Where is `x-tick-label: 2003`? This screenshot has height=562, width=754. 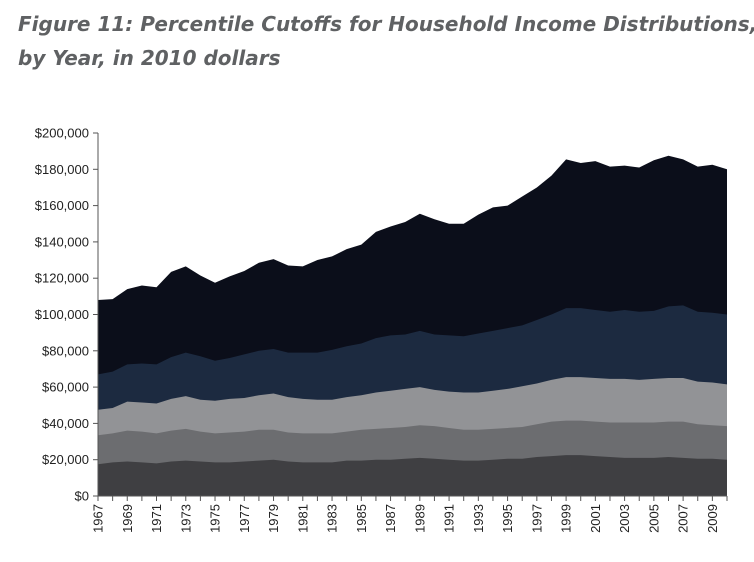 x-tick-label: 2003 is located at coordinates (624, 518).